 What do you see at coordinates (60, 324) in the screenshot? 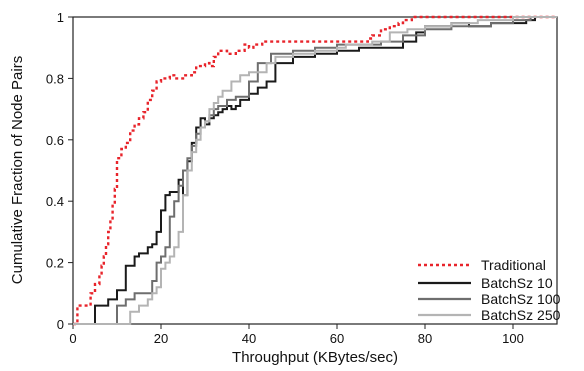
I see `y-tick-label: 0` at bounding box center [60, 324].